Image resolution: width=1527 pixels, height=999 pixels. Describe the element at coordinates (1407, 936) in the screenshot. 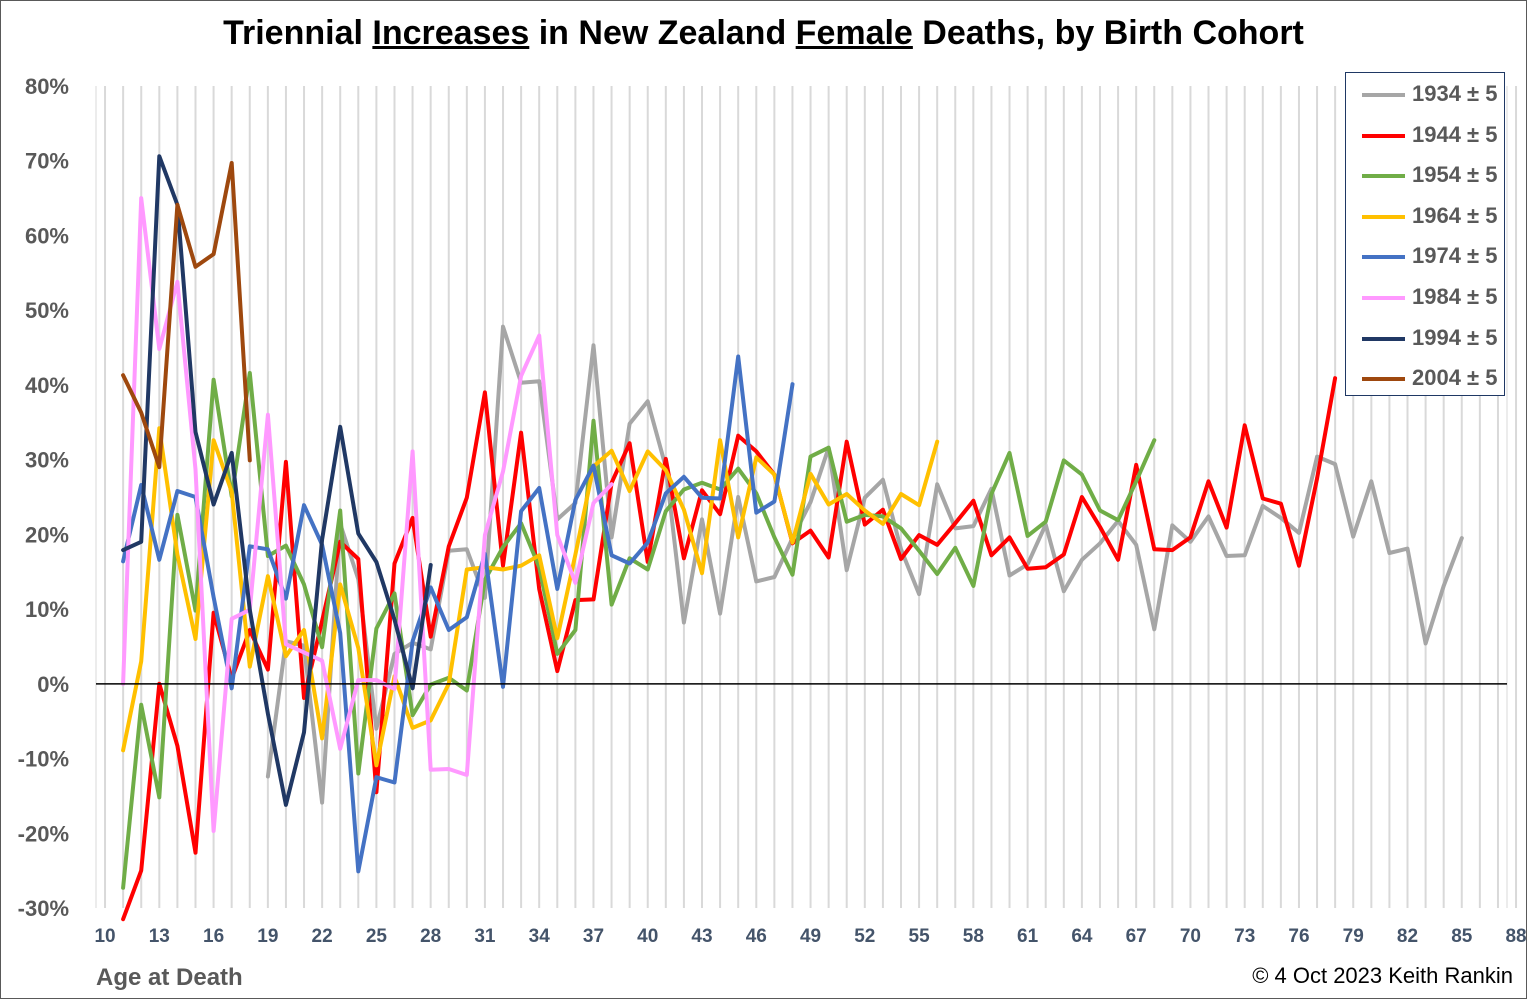

I see `x-tick-label: 82` at that location.